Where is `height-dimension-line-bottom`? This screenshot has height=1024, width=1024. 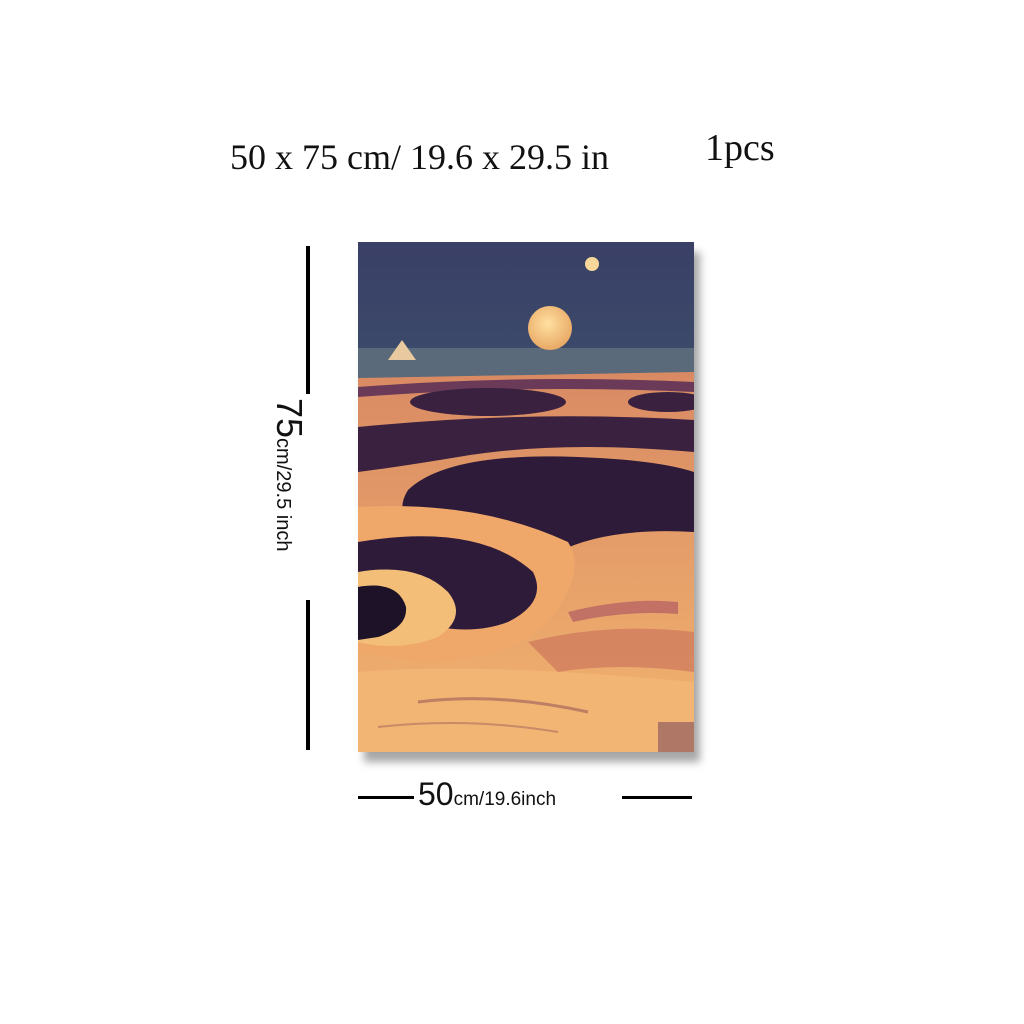
height-dimension-line-bottom is located at coordinates (308, 675).